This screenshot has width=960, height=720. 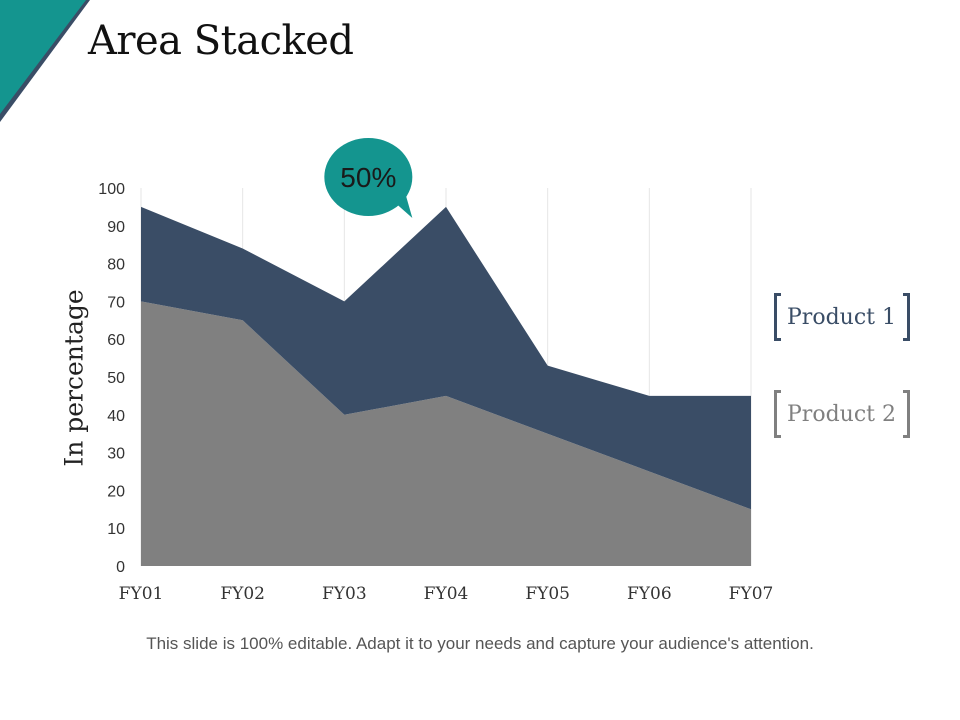 I want to click on legend-item-product-2: Product 2, so click(x=842, y=416).